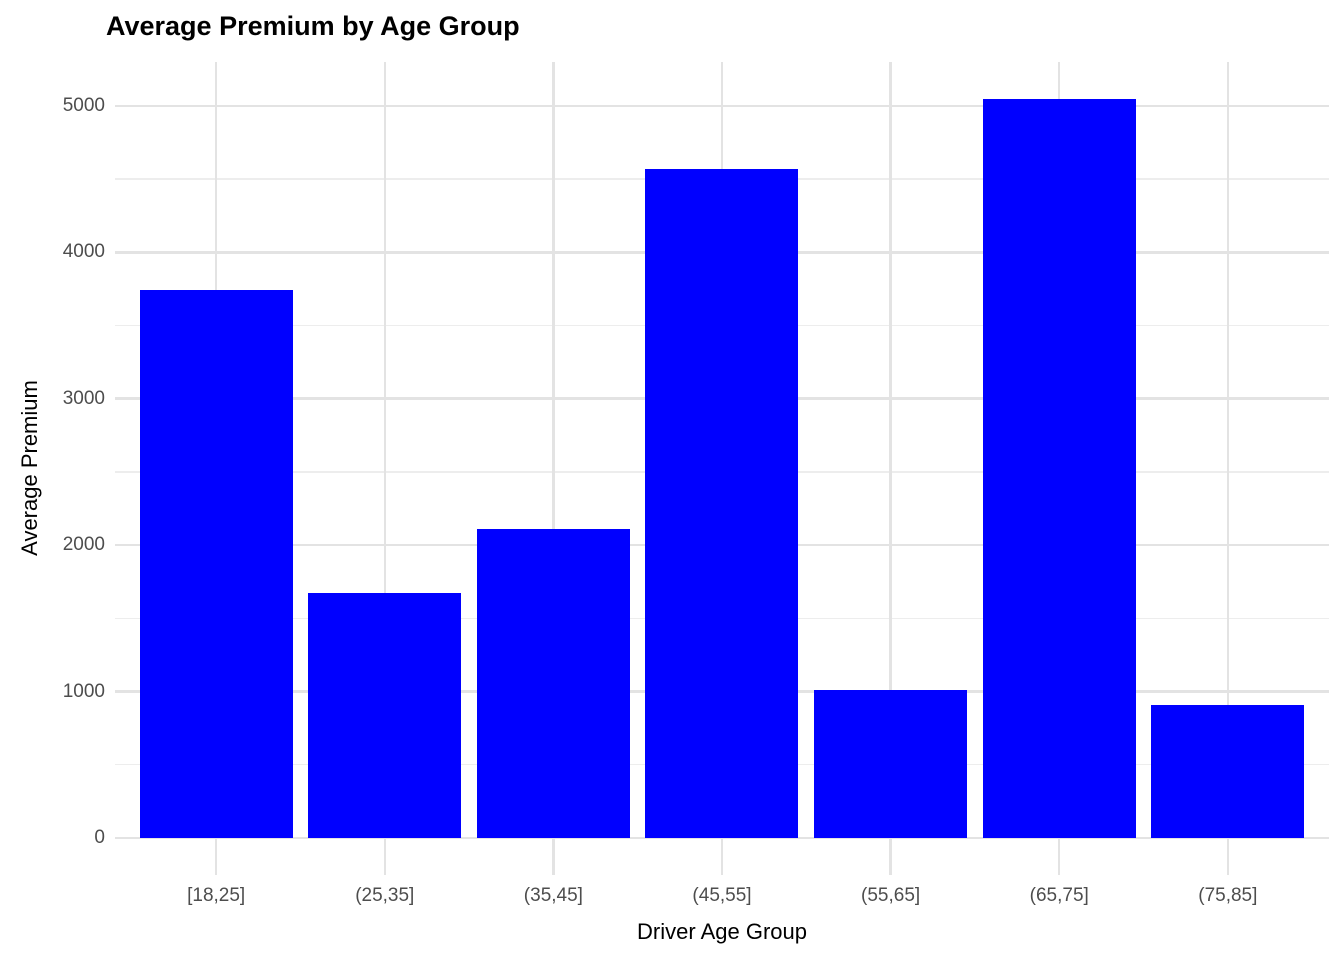 This screenshot has width=1344, height=960. What do you see at coordinates (553, 895) in the screenshot?
I see `x-tick-label: (35,45]` at bounding box center [553, 895].